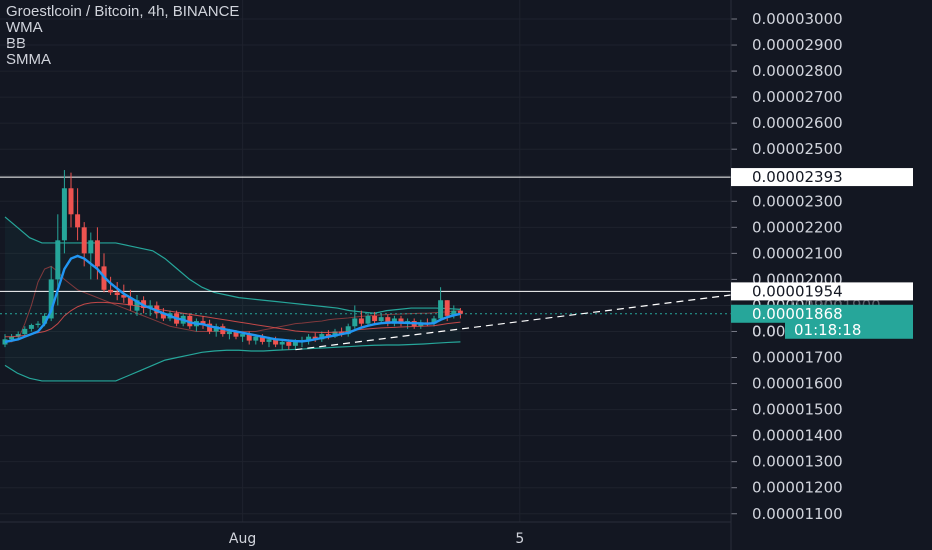  I want to click on legend-indicator-bb: BB, so click(16, 43).